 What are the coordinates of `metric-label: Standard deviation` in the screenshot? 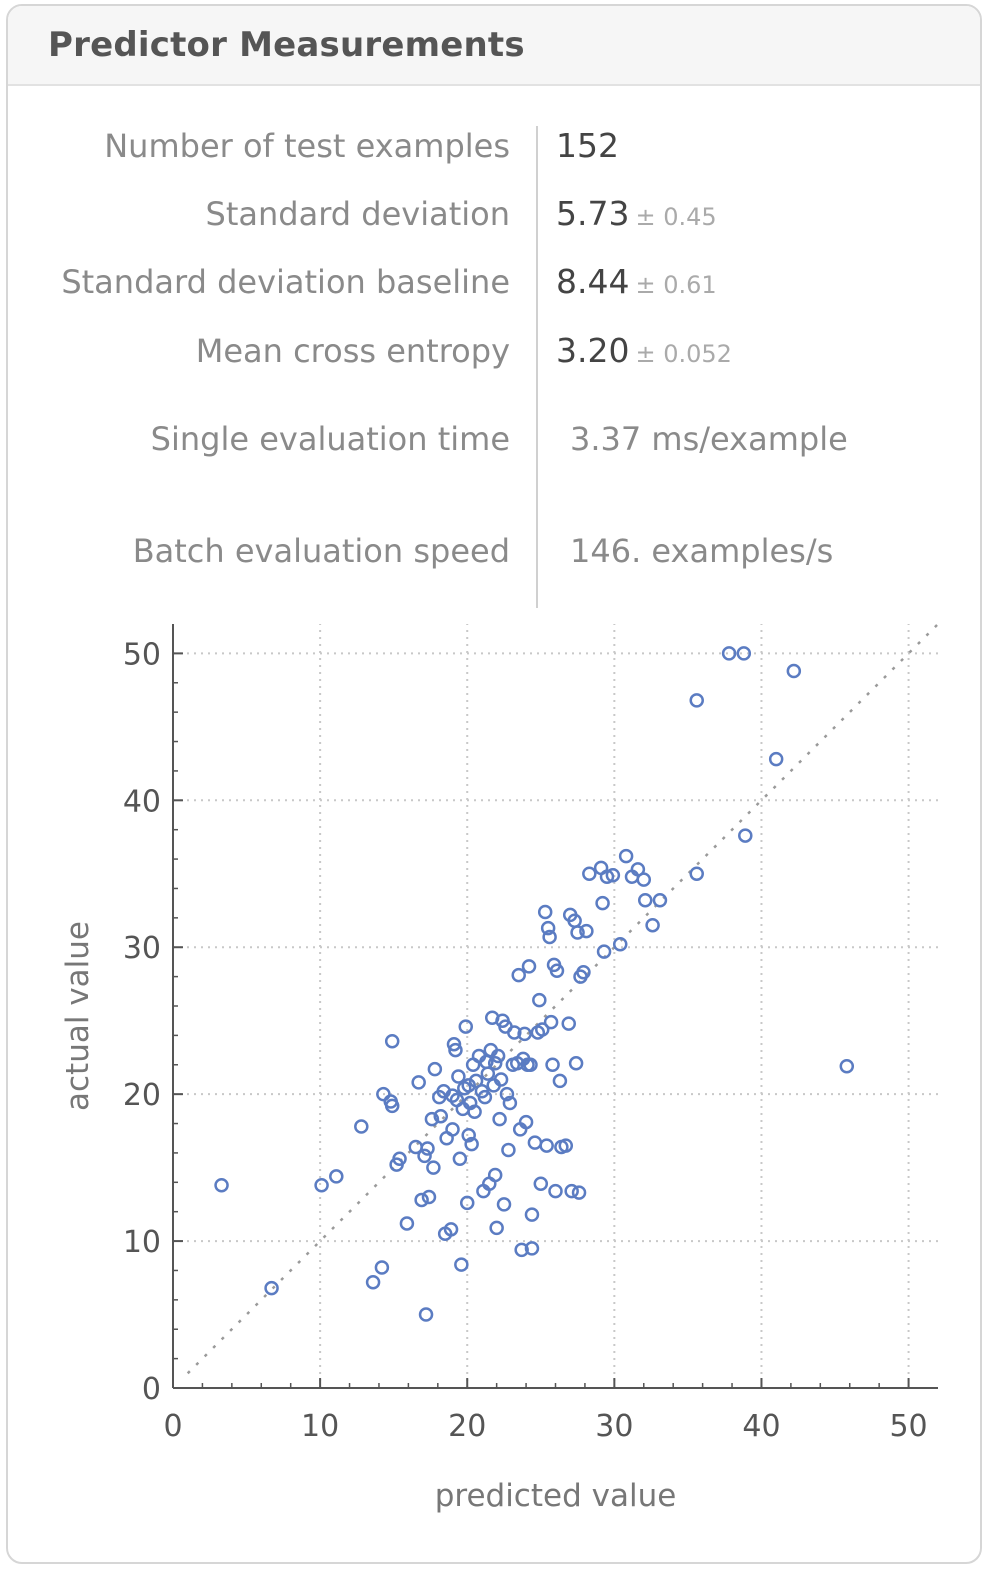 It's located at (357, 214).